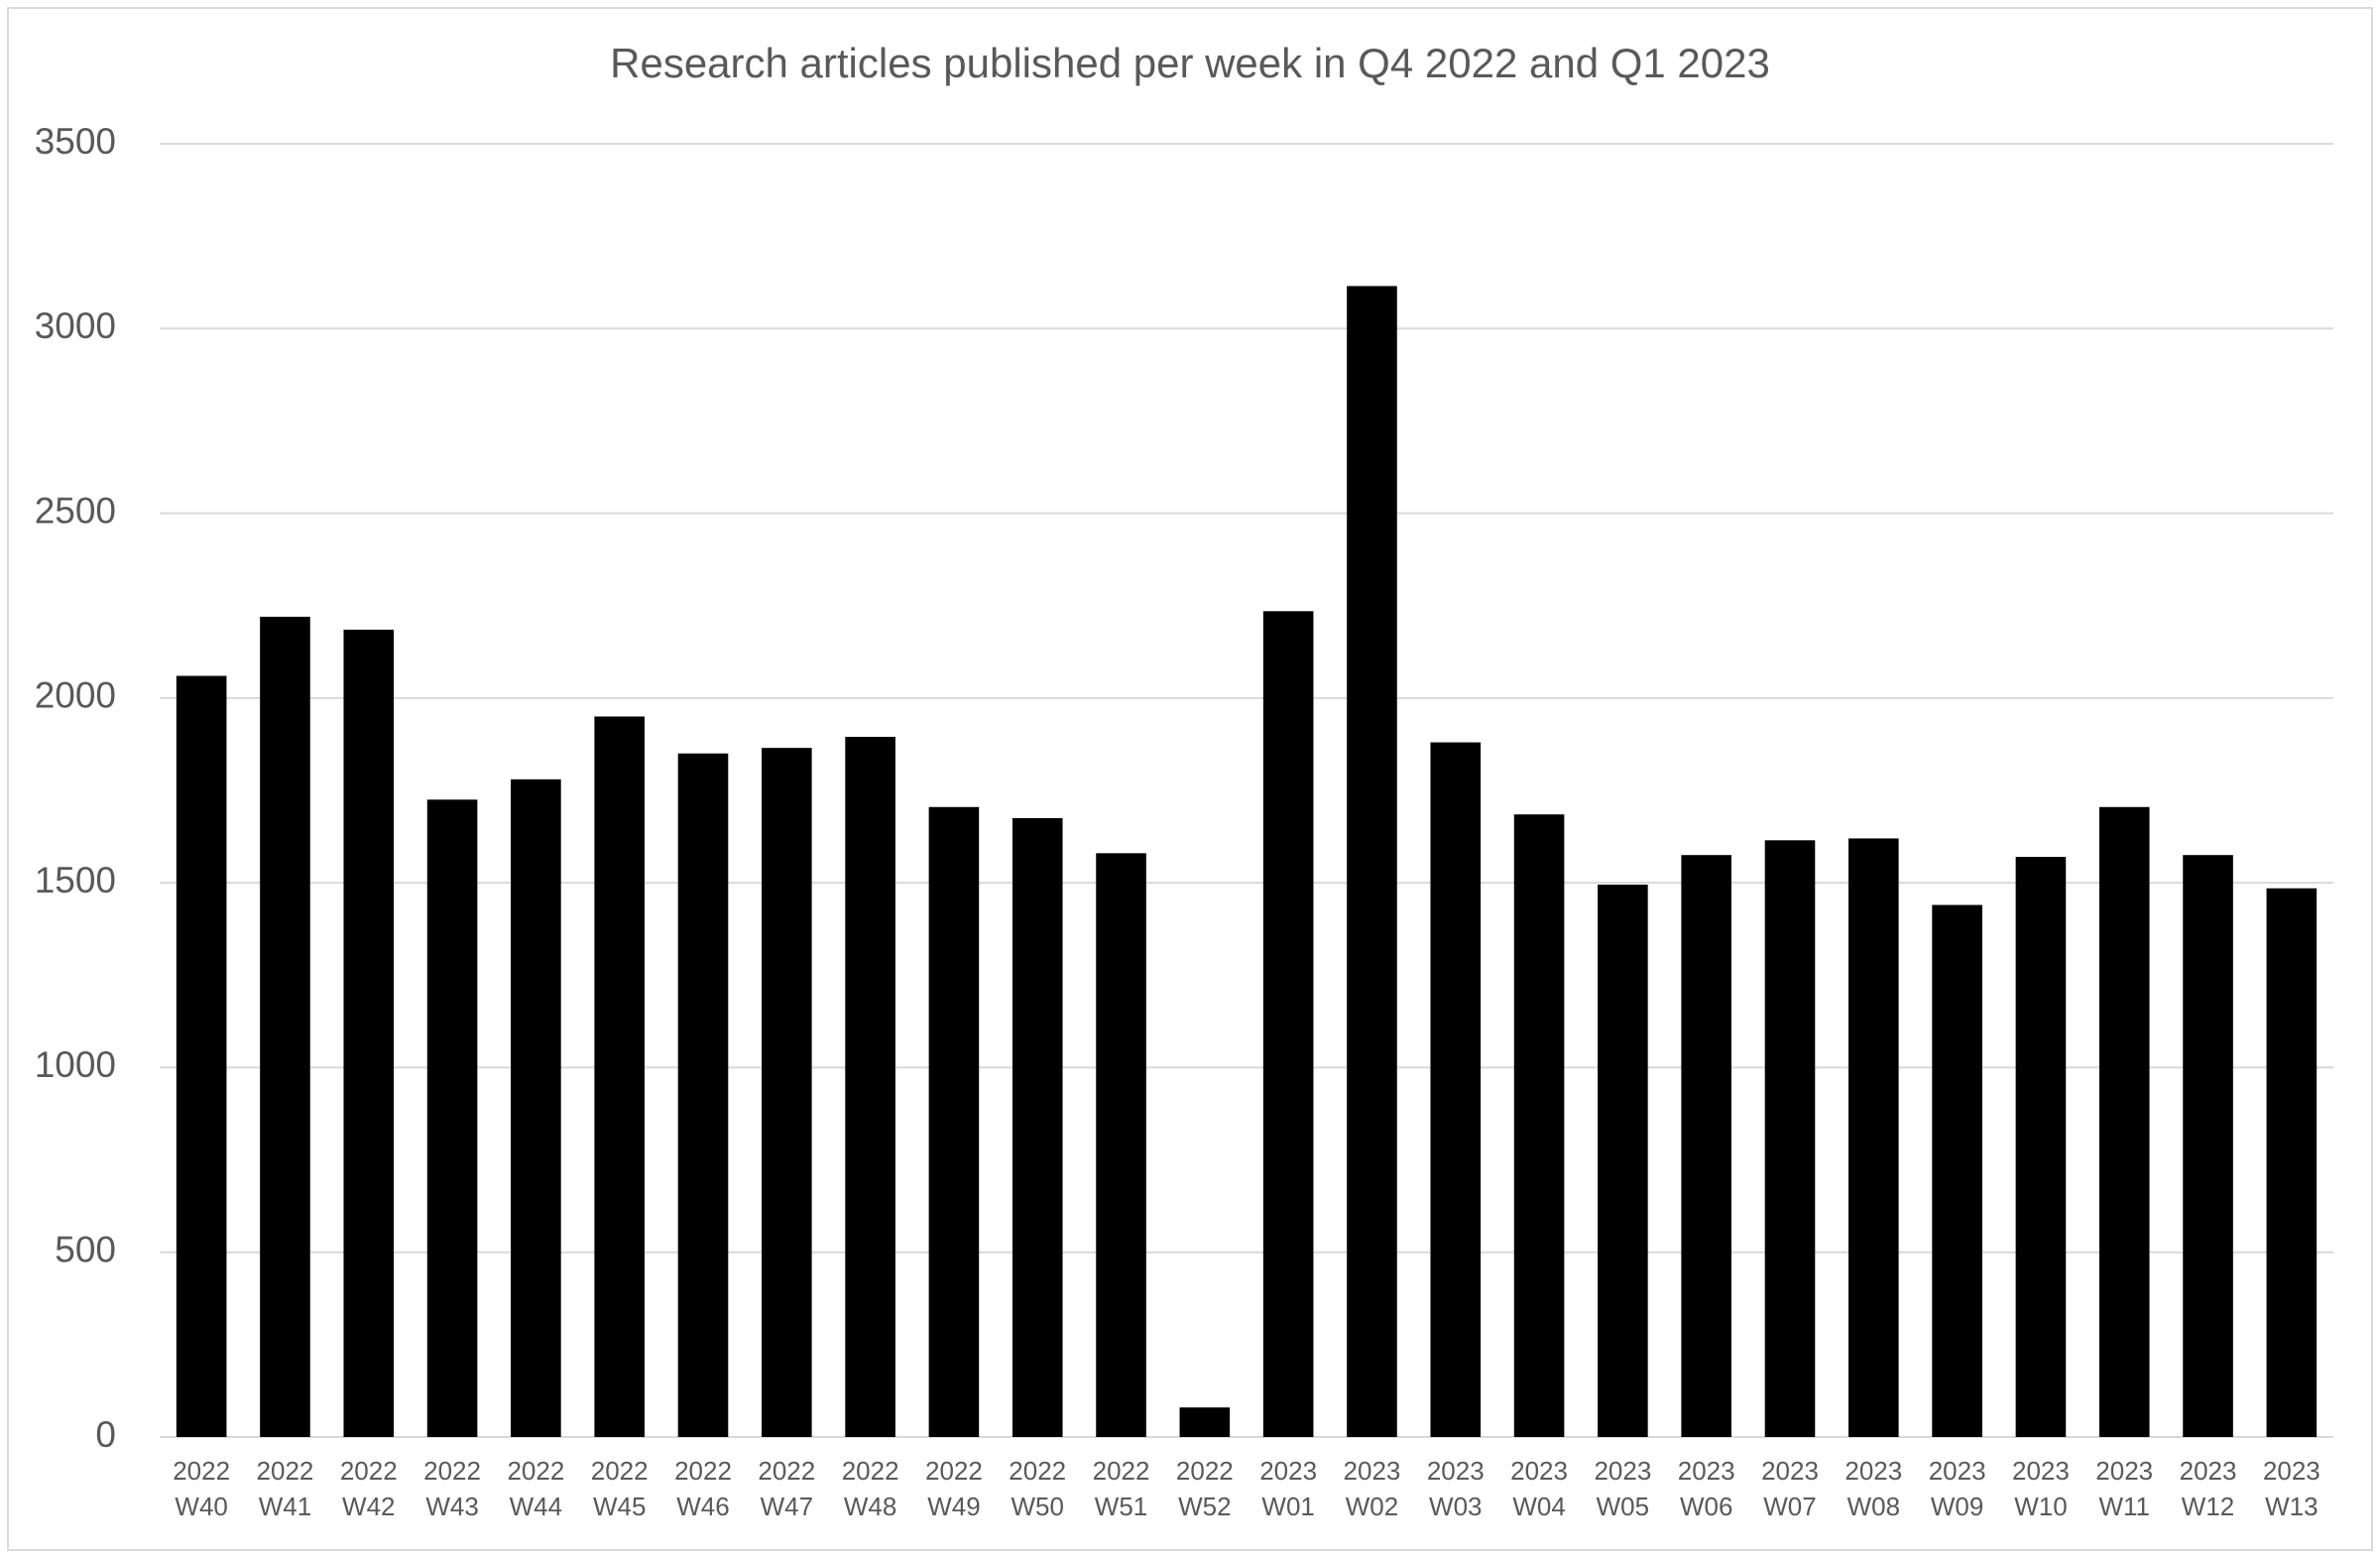 This screenshot has height=1558, width=2380. Describe the element at coordinates (954, 1488) in the screenshot. I see `x-tick-label: 2022 W49` at that location.